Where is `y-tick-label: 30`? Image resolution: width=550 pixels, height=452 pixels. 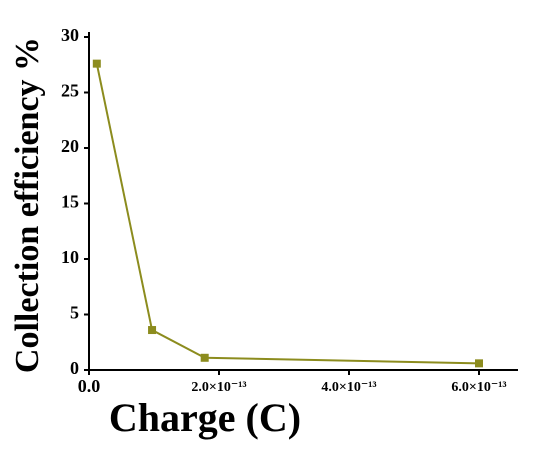 y-tick-label: 30 is located at coordinates (70, 35).